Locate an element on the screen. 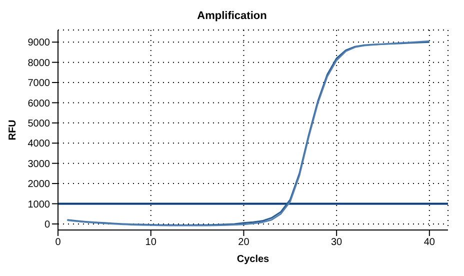 Image resolution: width=464 pixels, height=276 pixels. y-tick-label: 9000 is located at coordinates (39, 43).